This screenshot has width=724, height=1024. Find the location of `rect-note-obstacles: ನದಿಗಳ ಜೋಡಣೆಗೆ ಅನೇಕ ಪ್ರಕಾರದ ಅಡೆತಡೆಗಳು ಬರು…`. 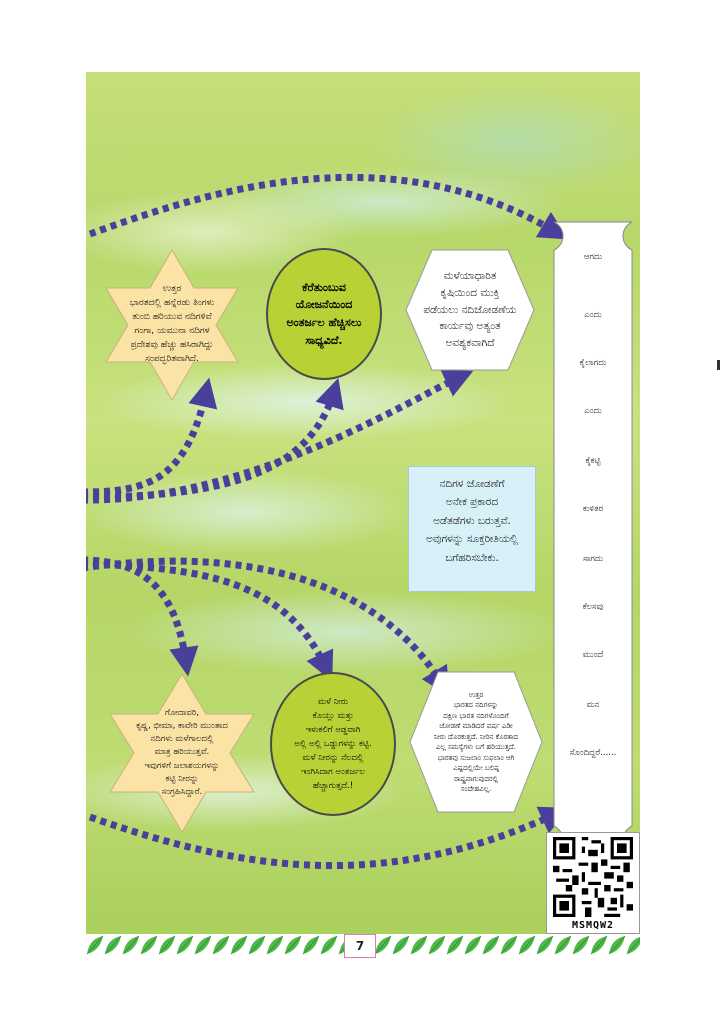

rect-note-obstacles: ನದಿಗಳ ಜೋಡಣೆಗೆ ಅನೇಕ ಪ್ರಕಾರದ ಅಡೆತಡೆಗಳು ಬರು… is located at coordinates (472, 529).